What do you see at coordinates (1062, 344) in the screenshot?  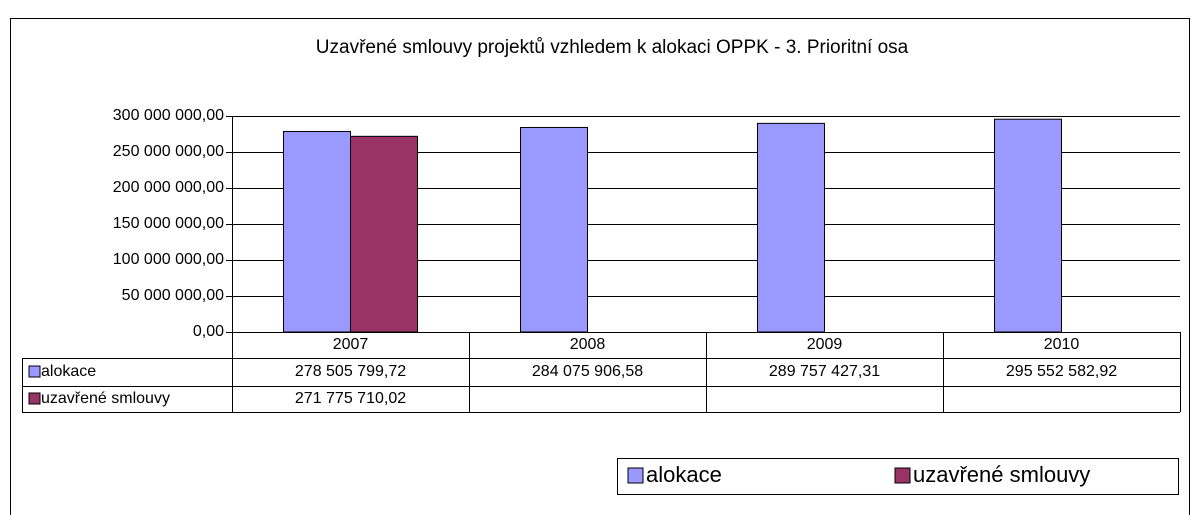 I see `x-tick-label: 2010` at bounding box center [1062, 344].